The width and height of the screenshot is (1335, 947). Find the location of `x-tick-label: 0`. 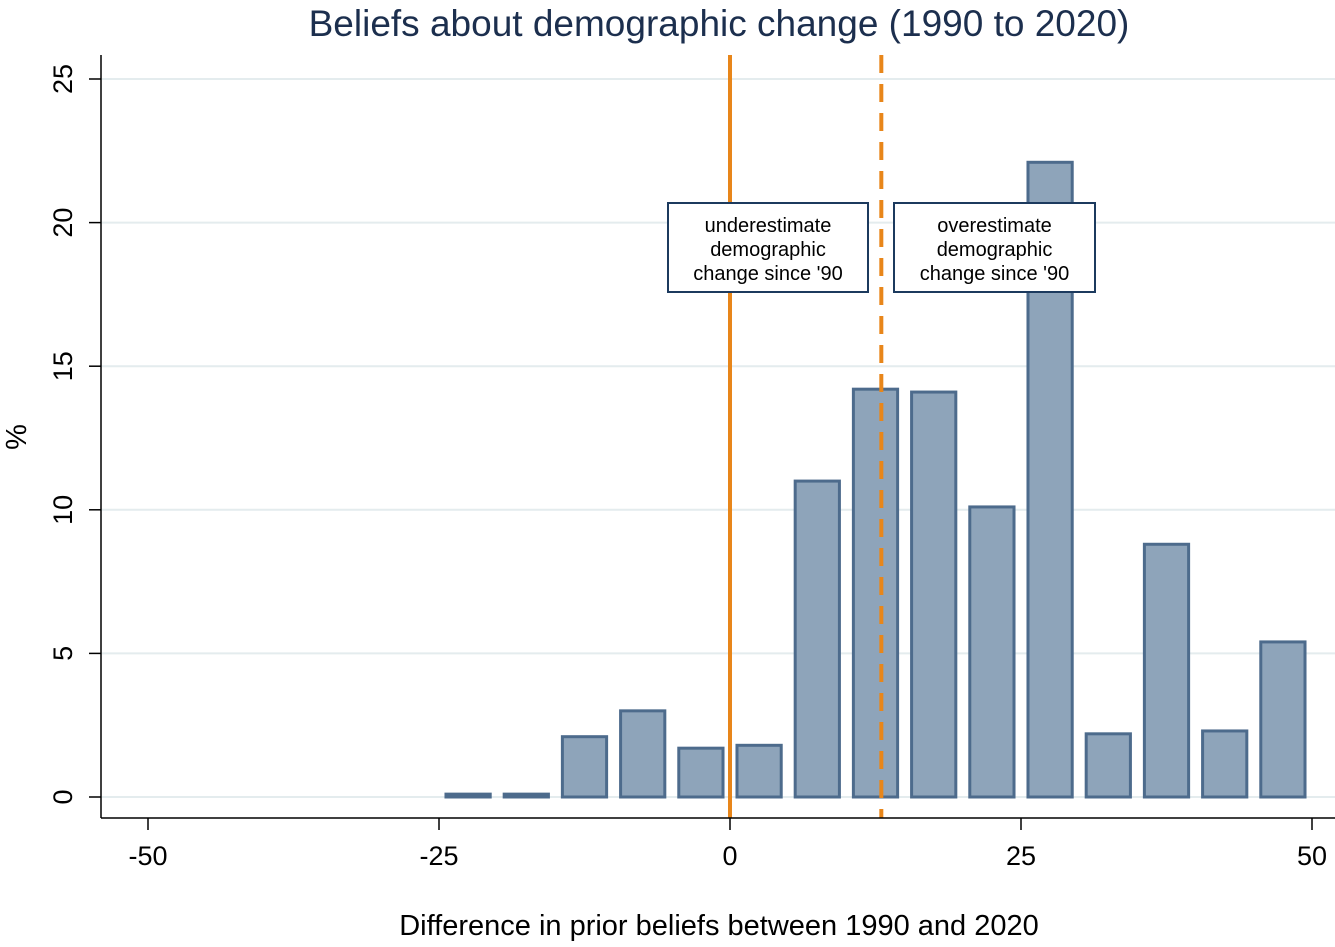

x-tick-label: 0 is located at coordinates (729, 856).